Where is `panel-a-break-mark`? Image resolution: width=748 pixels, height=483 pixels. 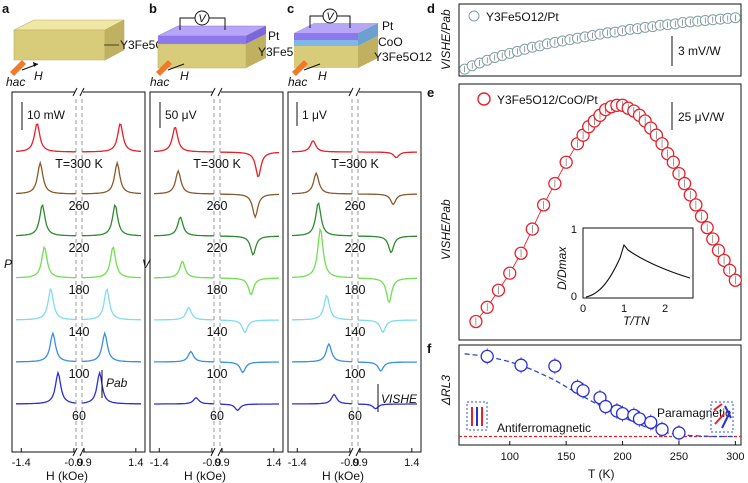
panel-a-break-mark is located at coordinates (75, 452).